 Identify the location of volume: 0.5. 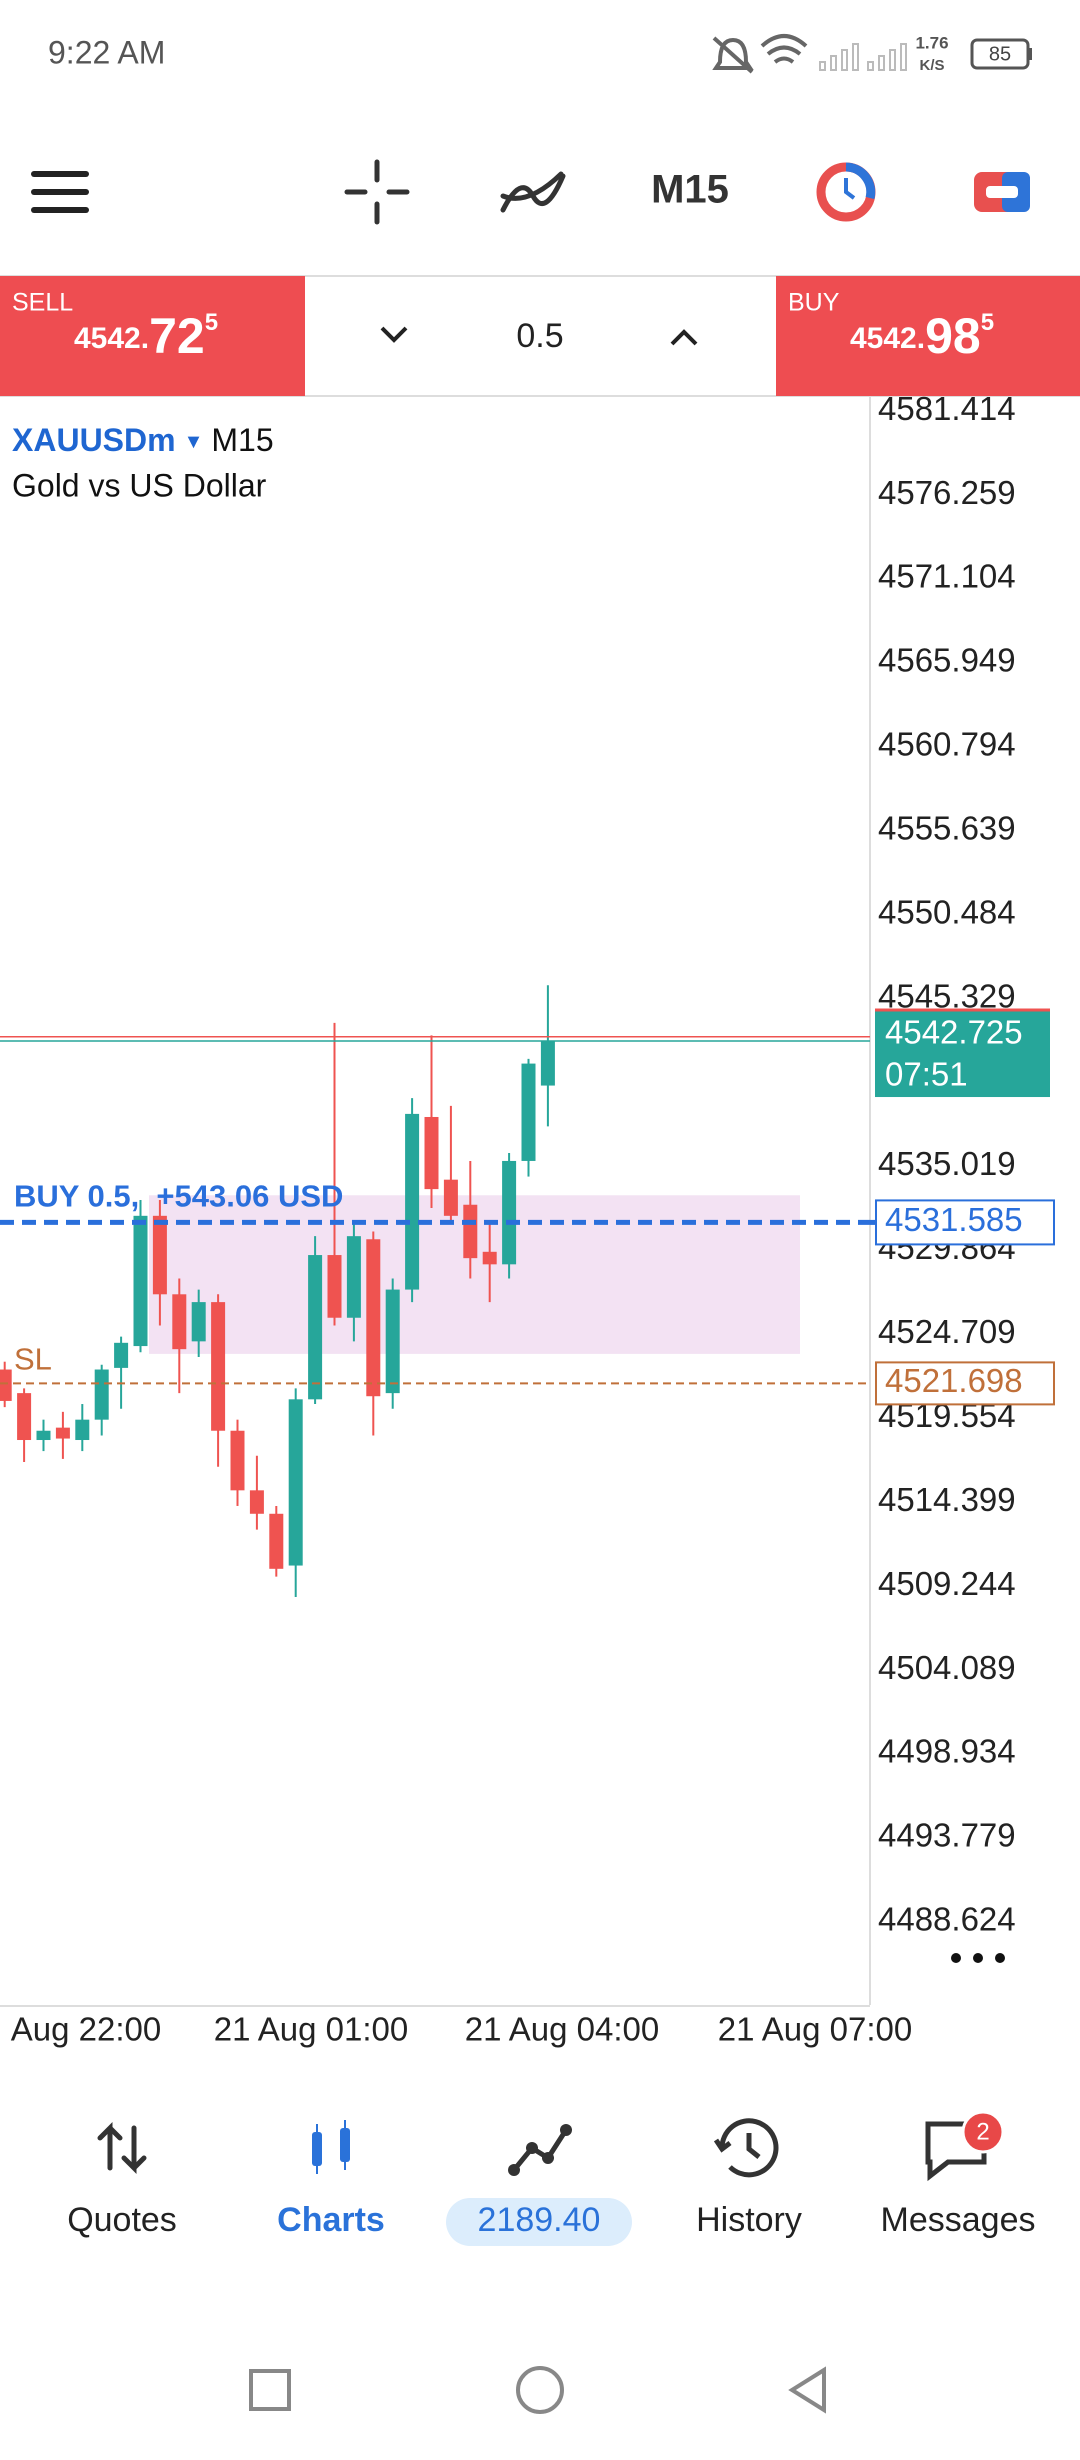
(539, 336).